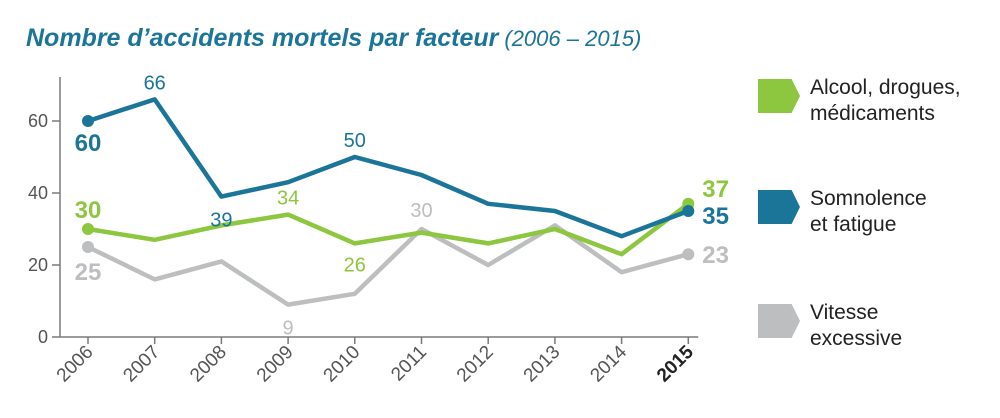 This screenshot has width=1000, height=418. What do you see at coordinates (715, 255) in the screenshot?
I see `data-label: 23` at bounding box center [715, 255].